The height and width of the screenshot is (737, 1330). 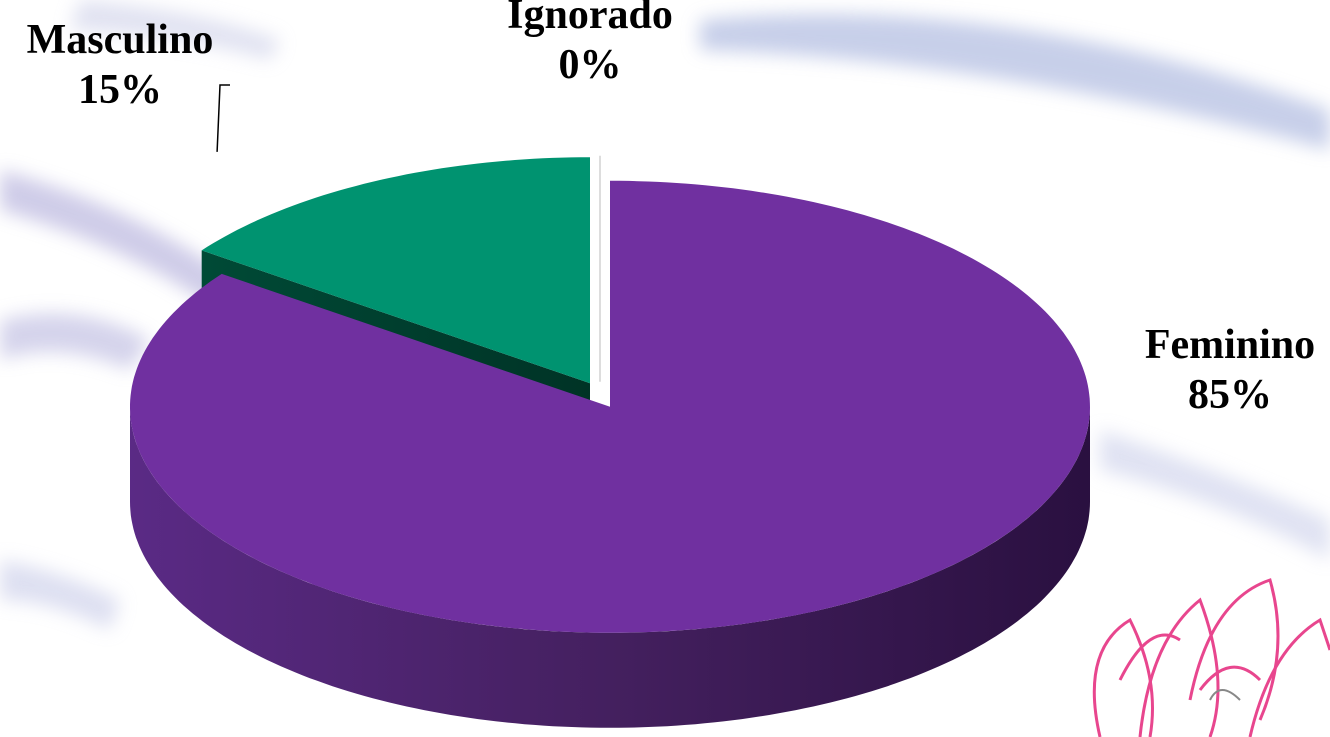 I want to click on value-label: 15%, so click(x=120, y=90).